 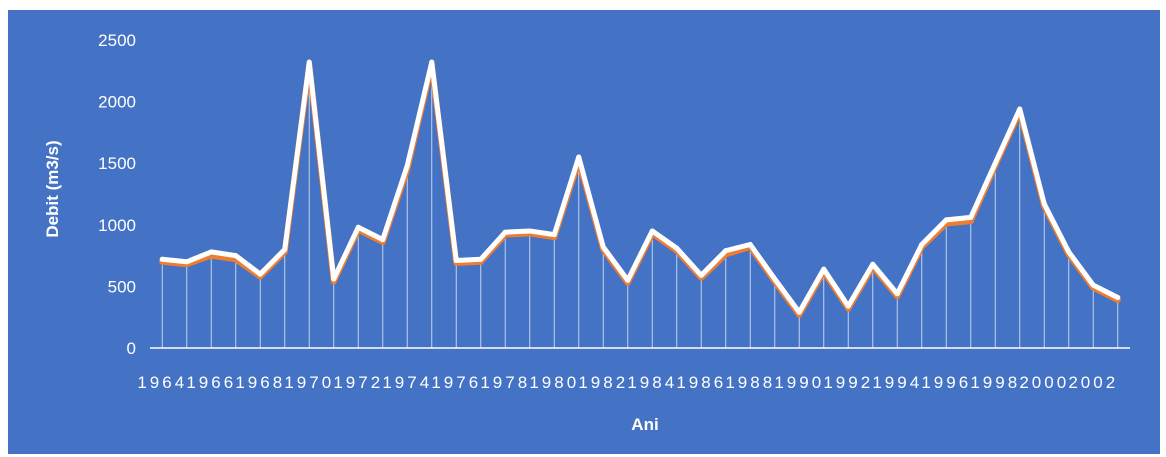 What do you see at coordinates (211, 382) in the screenshot?
I see `x-tick-label: 1966` at bounding box center [211, 382].